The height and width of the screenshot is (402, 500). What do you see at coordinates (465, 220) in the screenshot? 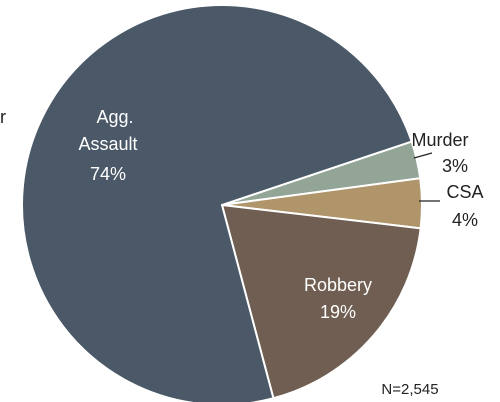
I see `slice-value-label: 4%` at bounding box center [465, 220].